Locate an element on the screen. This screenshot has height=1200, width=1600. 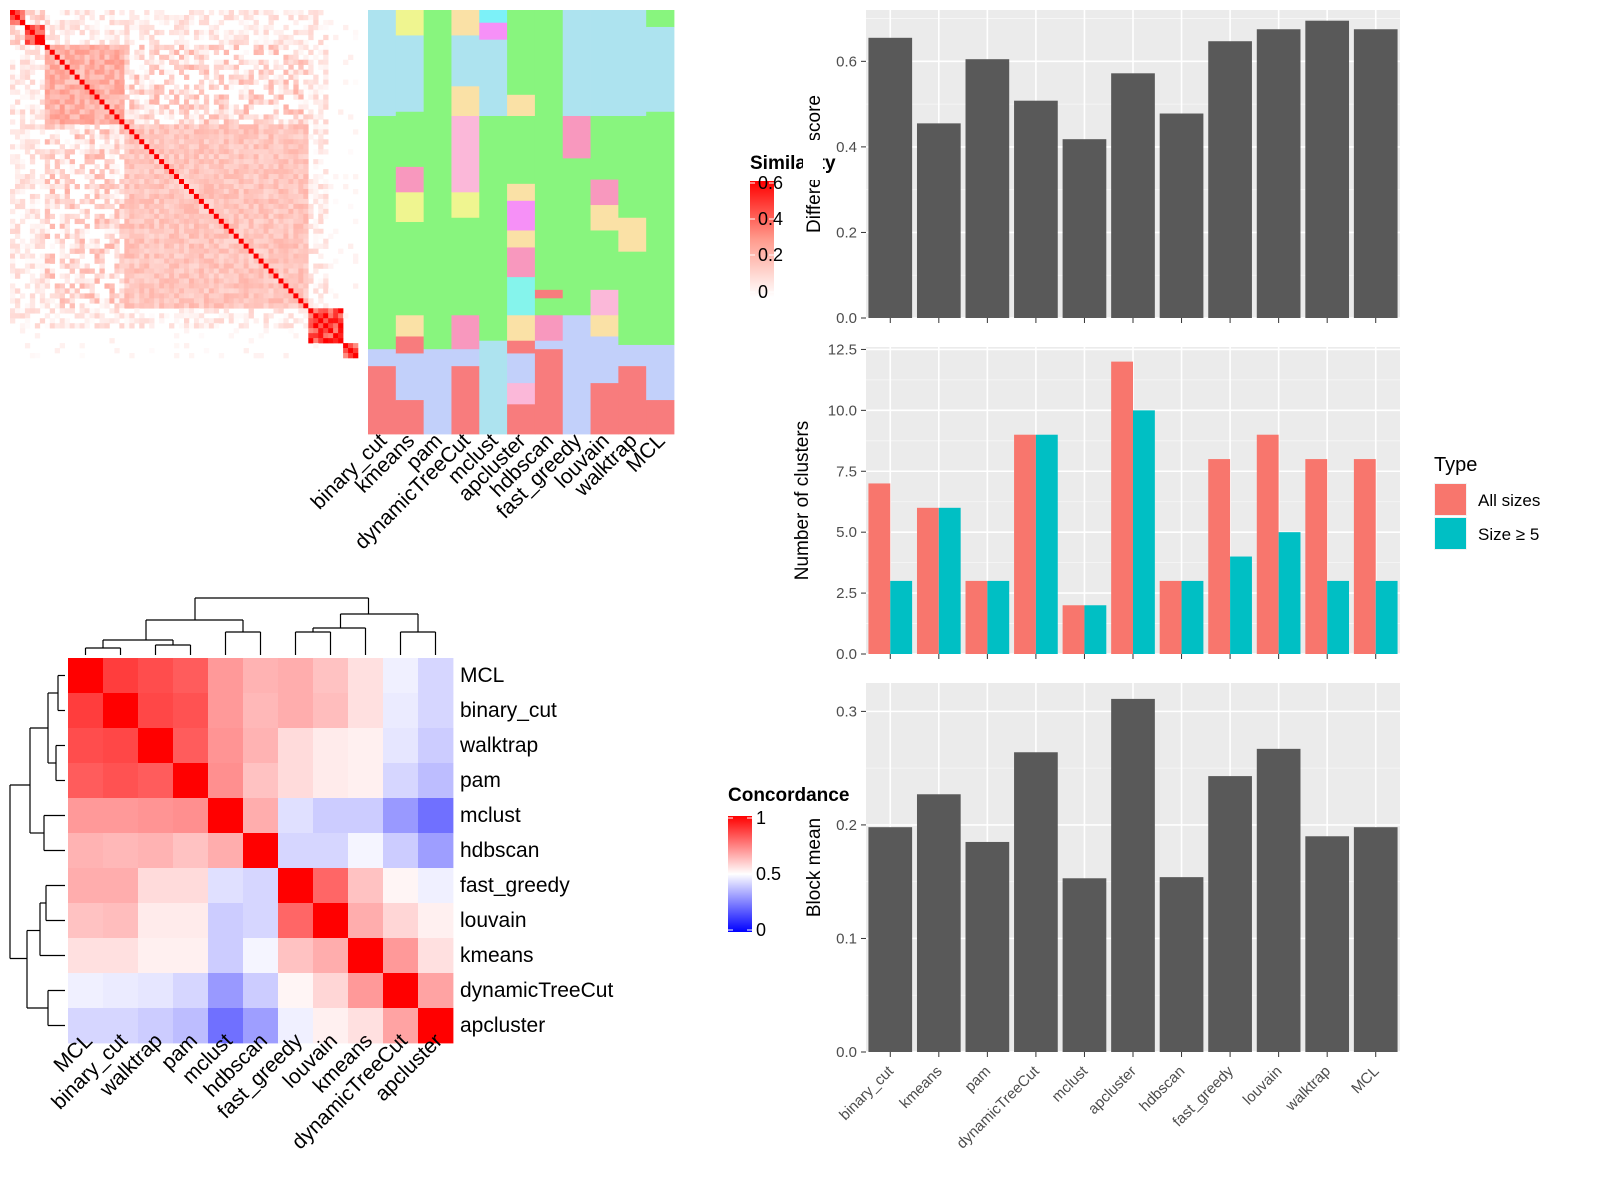
concordance-legend-tick: 0.5 is located at coordinates (768, 874).